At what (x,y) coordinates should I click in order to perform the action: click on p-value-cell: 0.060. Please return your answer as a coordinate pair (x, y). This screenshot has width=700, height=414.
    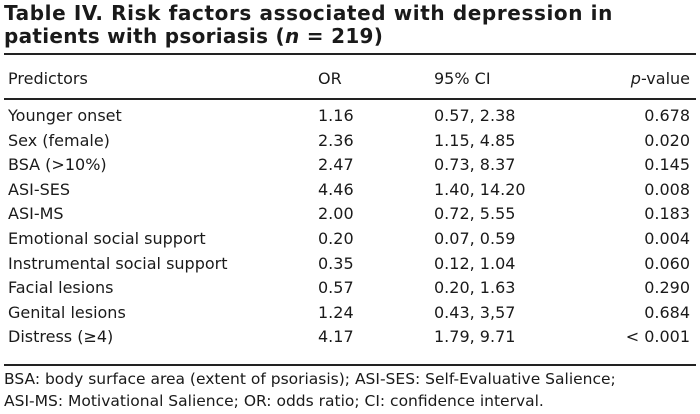
    Looking at the image, I should click on (667, 263).